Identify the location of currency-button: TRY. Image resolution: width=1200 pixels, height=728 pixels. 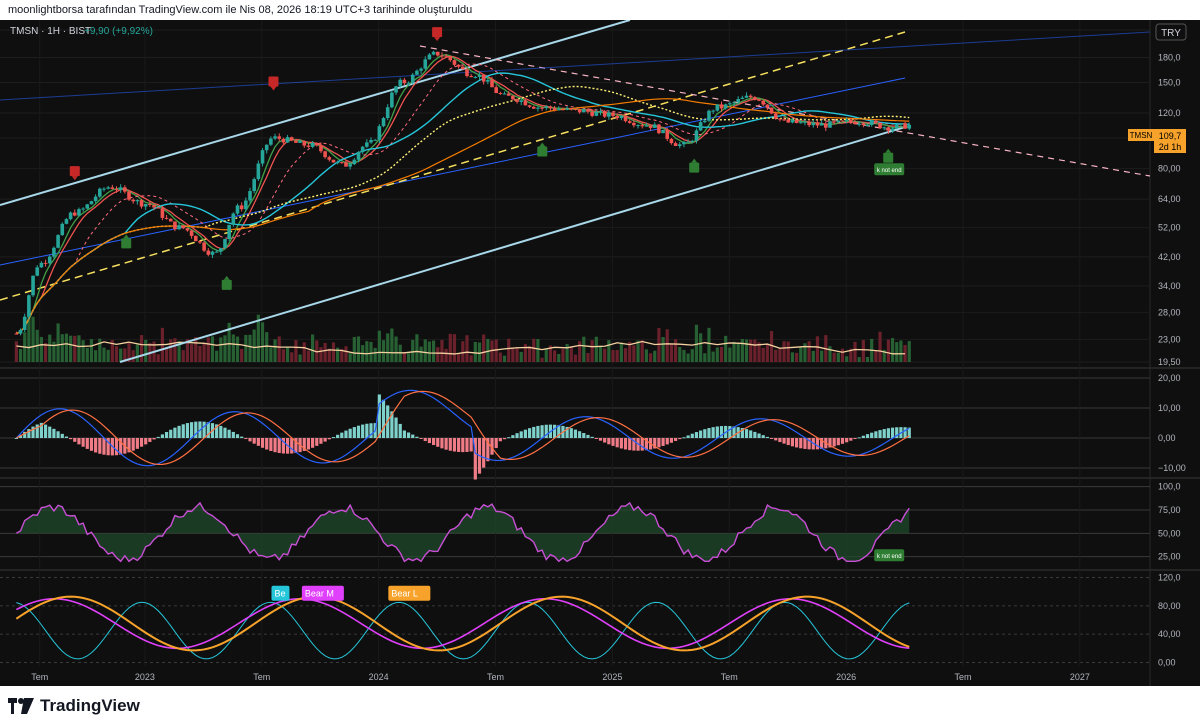
(1171, 32).